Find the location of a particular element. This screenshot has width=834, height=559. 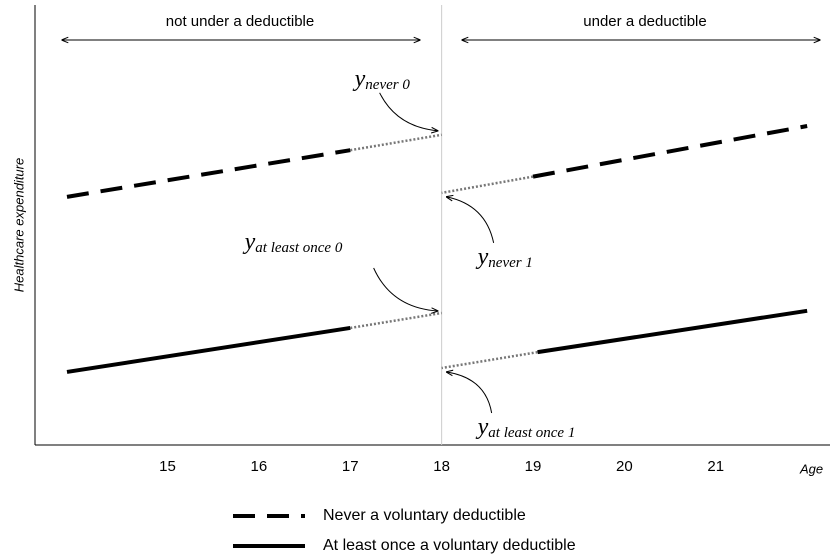

legend-label: Never a voluntary deductible is located at coordinates (424, 515).